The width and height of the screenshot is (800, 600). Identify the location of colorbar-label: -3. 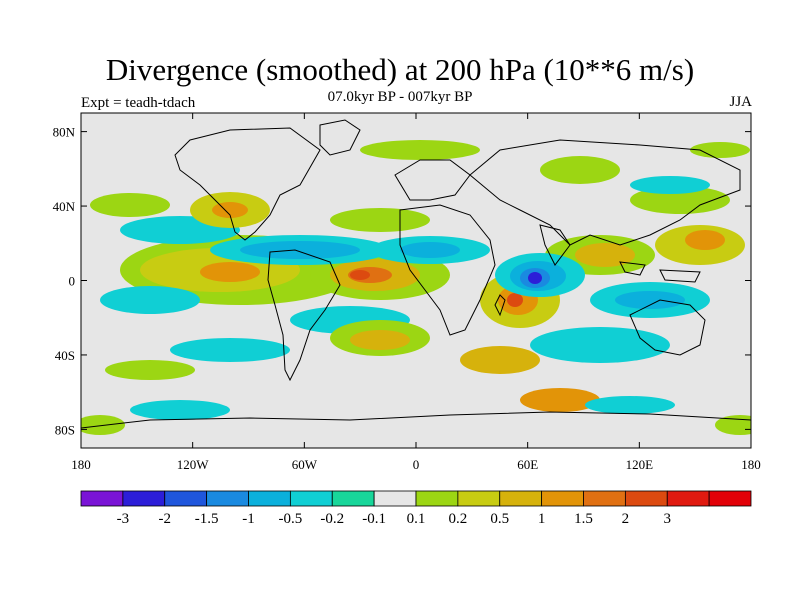
(123, 519).